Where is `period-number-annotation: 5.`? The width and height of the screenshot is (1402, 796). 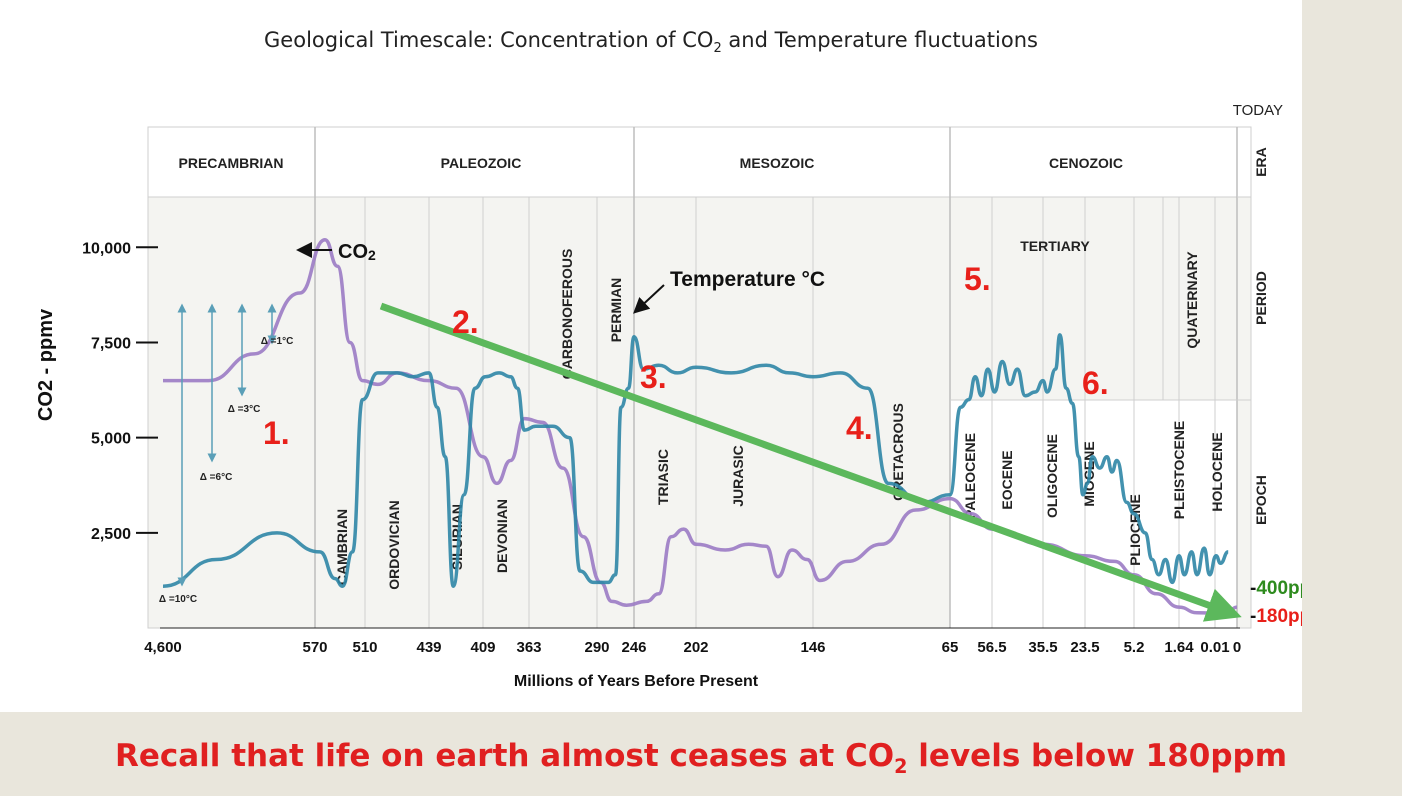
period-number-annotation: 5. is located at coordinates (977, 279).